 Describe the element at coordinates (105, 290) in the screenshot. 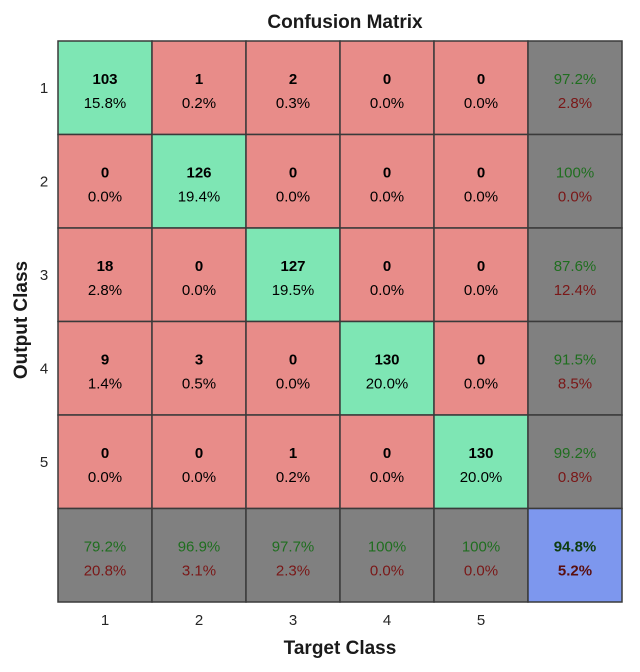

I see `cell-percent: 2.8%` at that location.